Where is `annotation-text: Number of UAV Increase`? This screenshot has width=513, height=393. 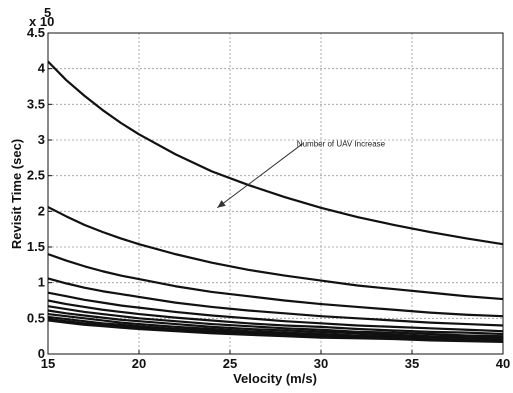
annotation-text: Number of UAV Increase is located at coordinates (341, 144).